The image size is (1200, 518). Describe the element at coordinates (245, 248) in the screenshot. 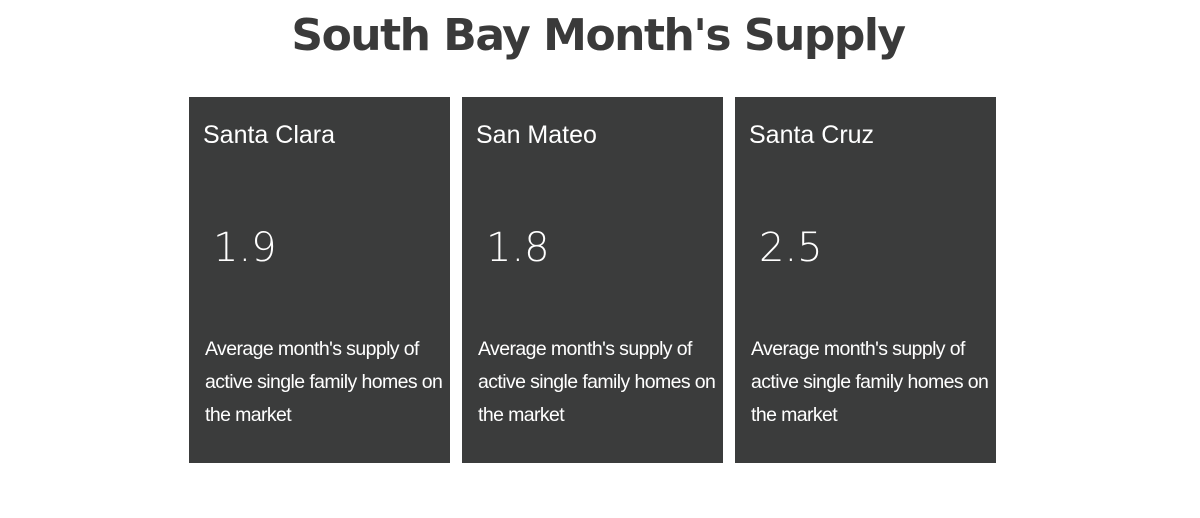

I see `card-supply-value: 1.9` at that location.